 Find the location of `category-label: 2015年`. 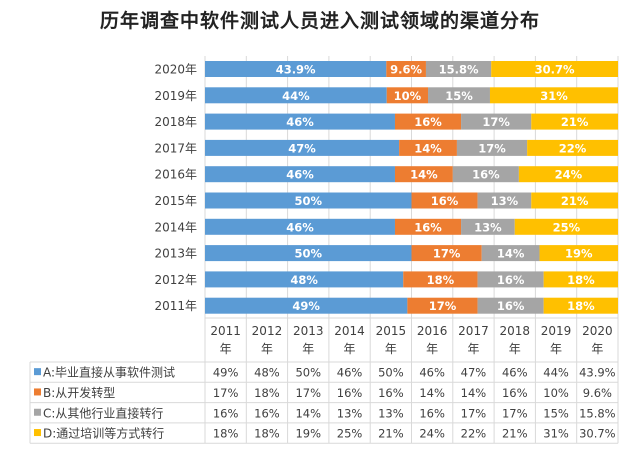

category-label: 2015年 is located at coordinates (175, 201).